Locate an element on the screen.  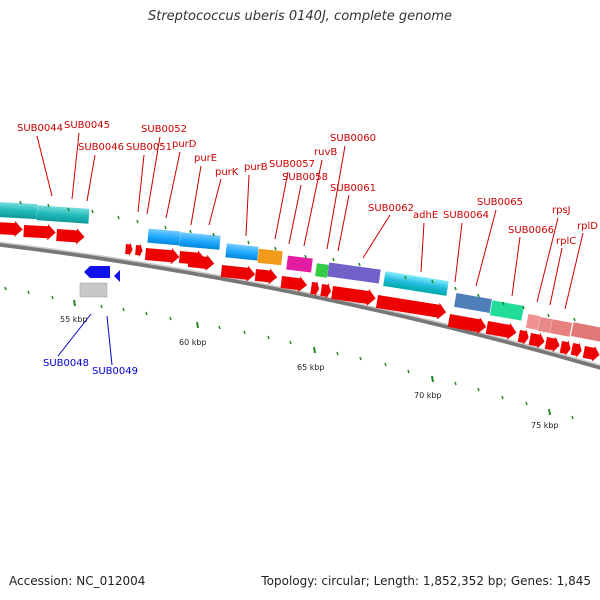
gene-label: rplD is located at coordinates (587, 226).